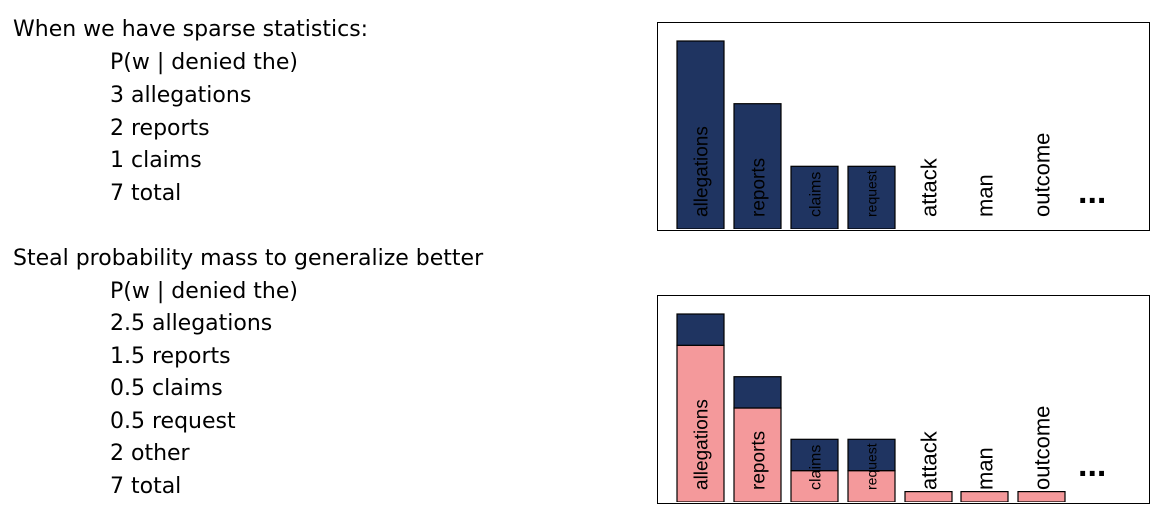 Image resolution: width=1171 pixels, height=517 pixels. Describe the element at coordinates (204, 291) in the screenshot. I see `section2-line-formula: P(w | denied the)` at that location.